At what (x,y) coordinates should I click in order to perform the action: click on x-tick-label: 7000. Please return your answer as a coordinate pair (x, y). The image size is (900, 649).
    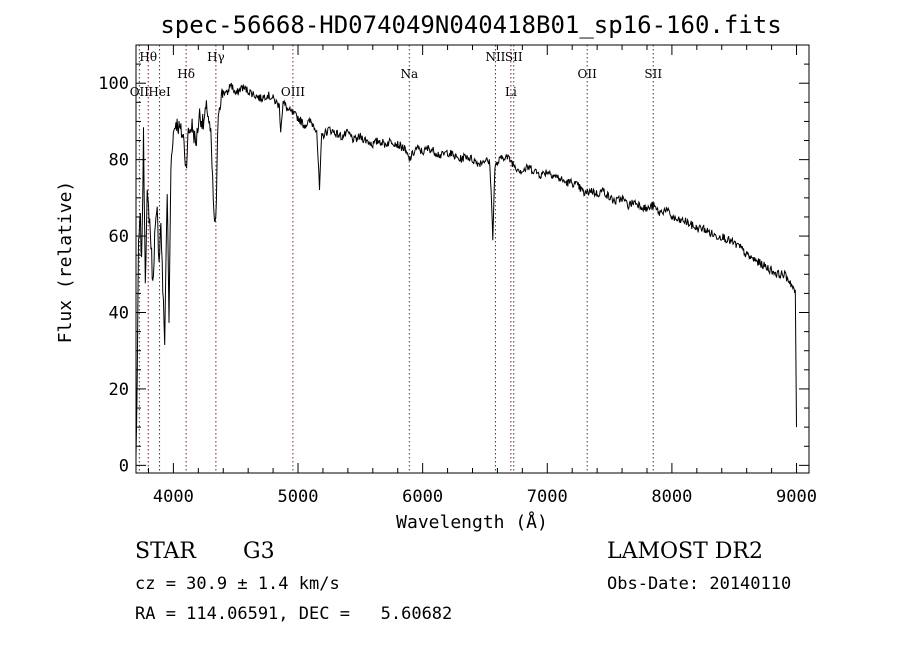
    Looking at the image, I should click on (547, 497).